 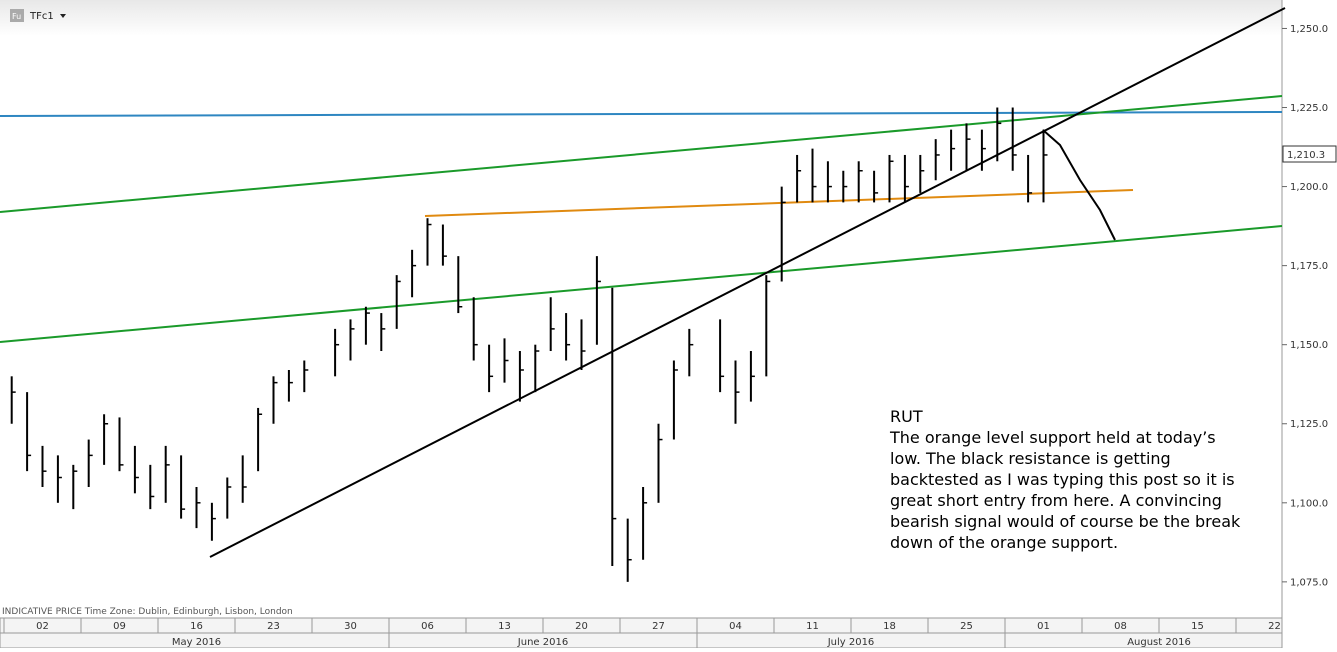 What do you see at coordinates (41, 16) in the screenshot?
I see `symbol: TFc1` at bounding box center [41, 16].